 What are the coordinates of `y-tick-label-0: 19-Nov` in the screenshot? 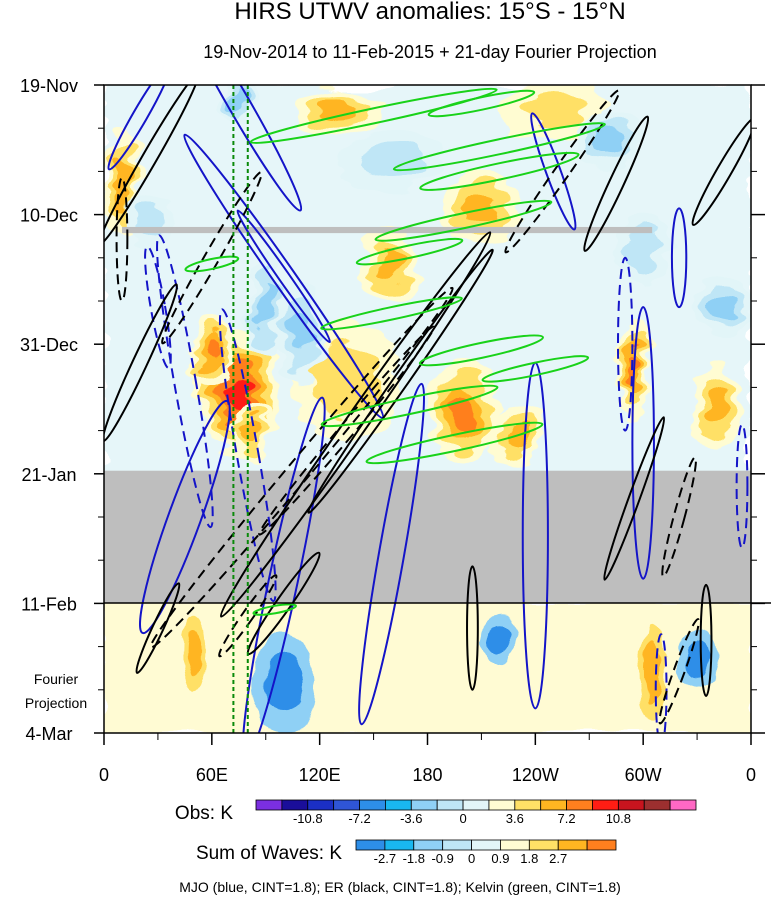 It's located at (49, 86).